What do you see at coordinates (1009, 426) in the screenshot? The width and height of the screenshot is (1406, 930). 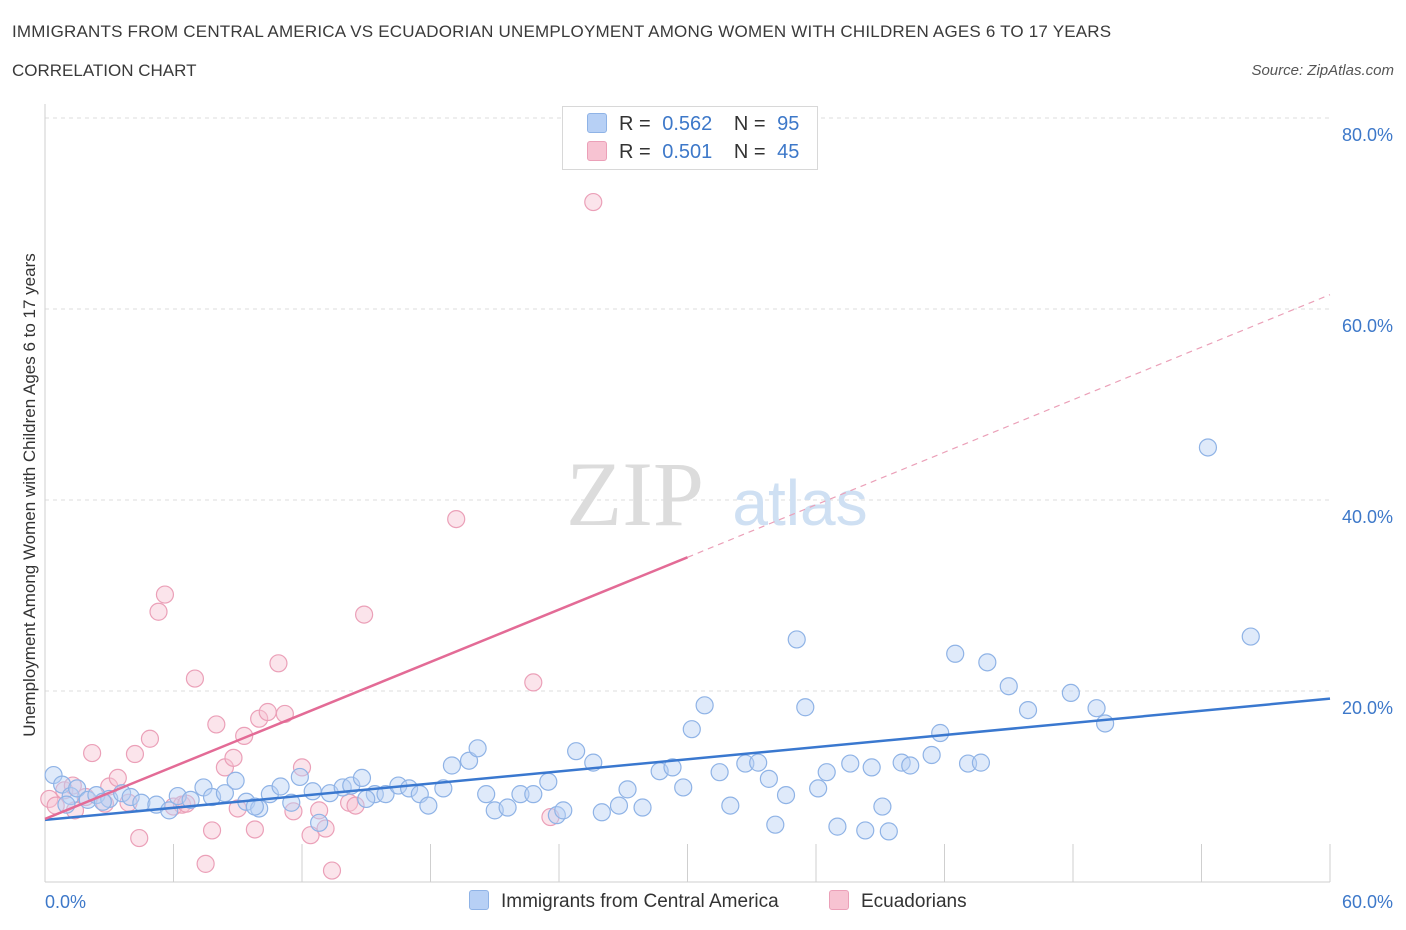 I see `ecuadorians-trend-extension` at bounding box center [1009, 426].